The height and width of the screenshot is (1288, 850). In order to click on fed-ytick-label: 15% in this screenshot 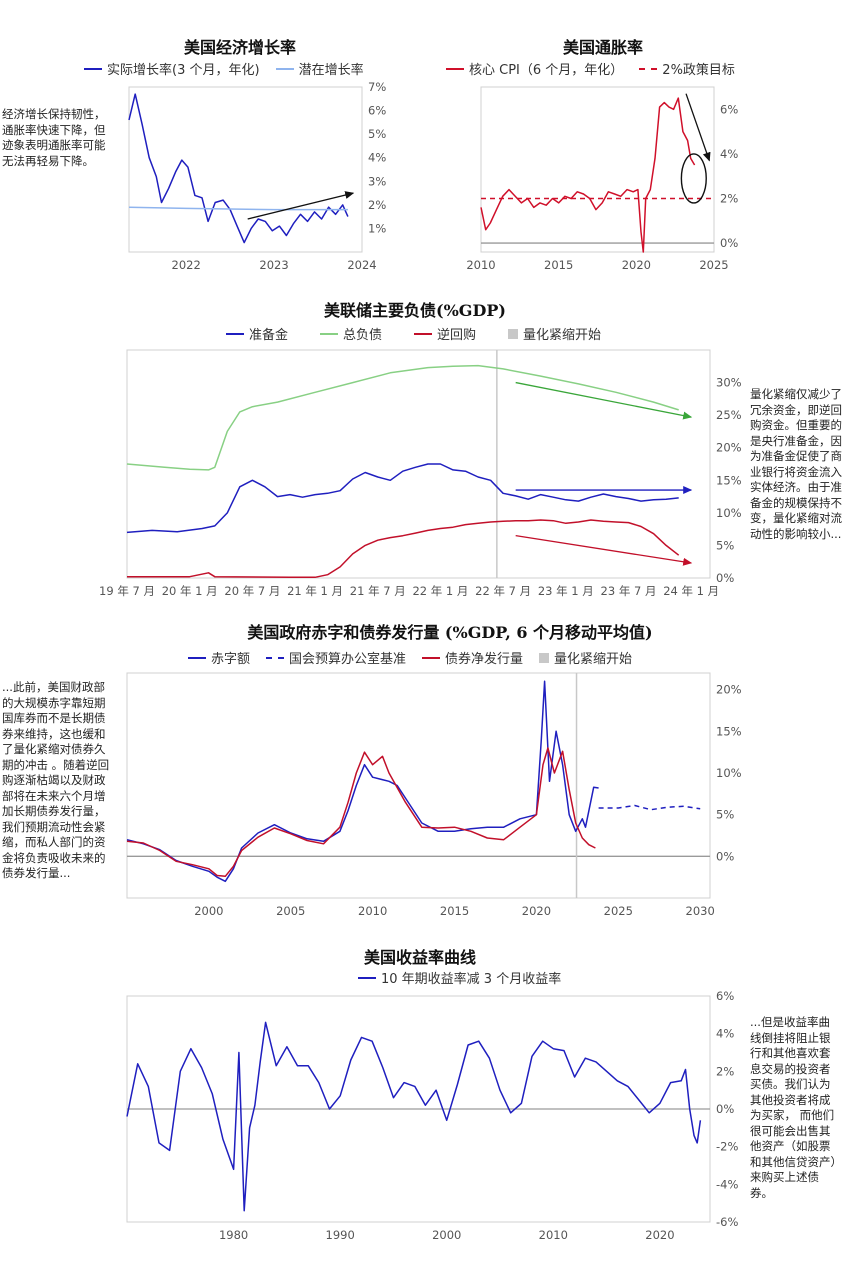, I will do `click(729, 480)`.